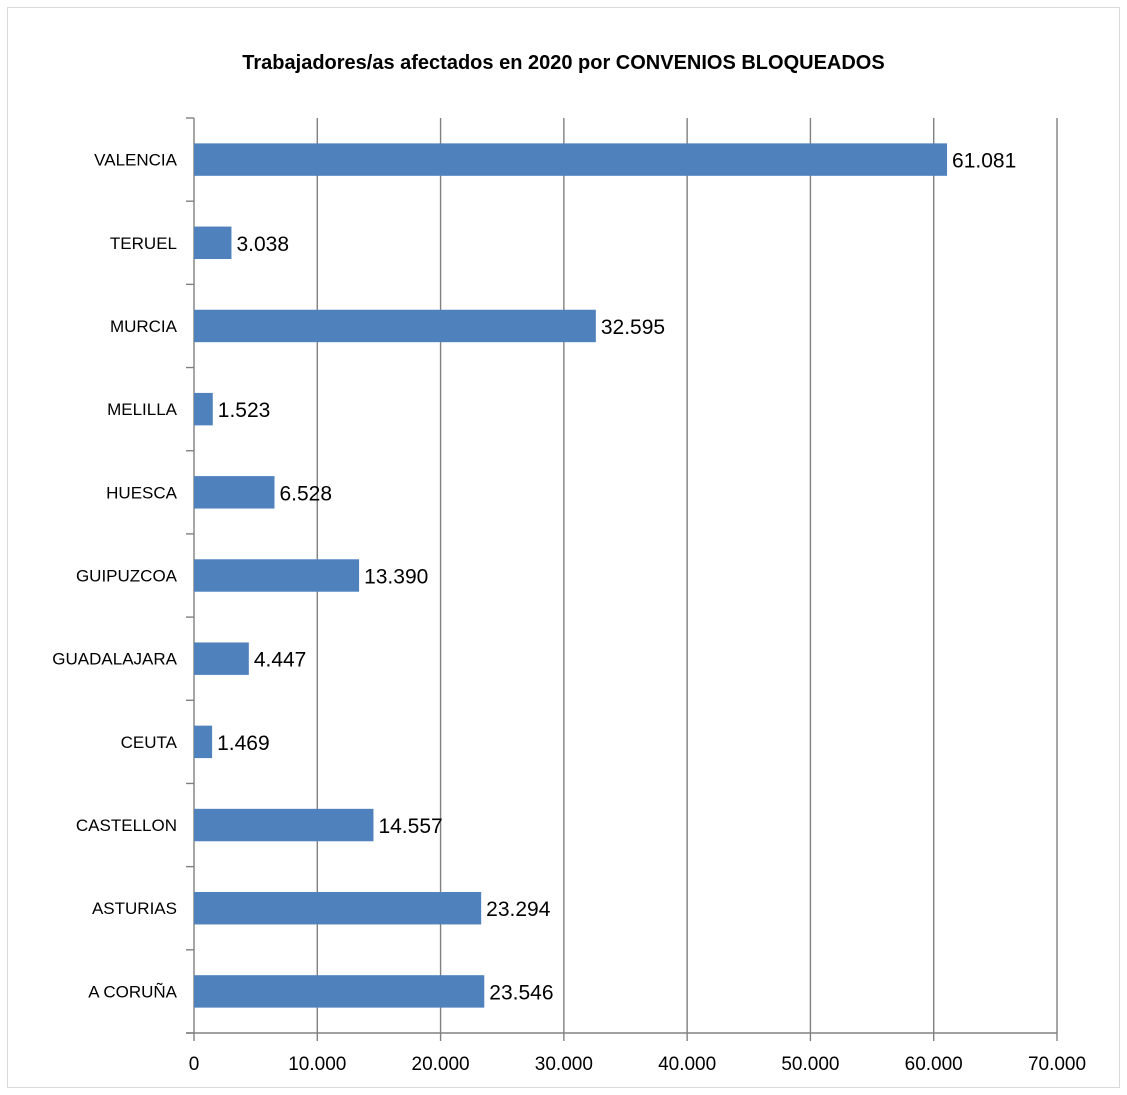 This screenshot has width=1127, height=1095. Describe the element at coordinates (1057, 1064) in the screenshot. I see `x-tick-label: 70.000` at that location.